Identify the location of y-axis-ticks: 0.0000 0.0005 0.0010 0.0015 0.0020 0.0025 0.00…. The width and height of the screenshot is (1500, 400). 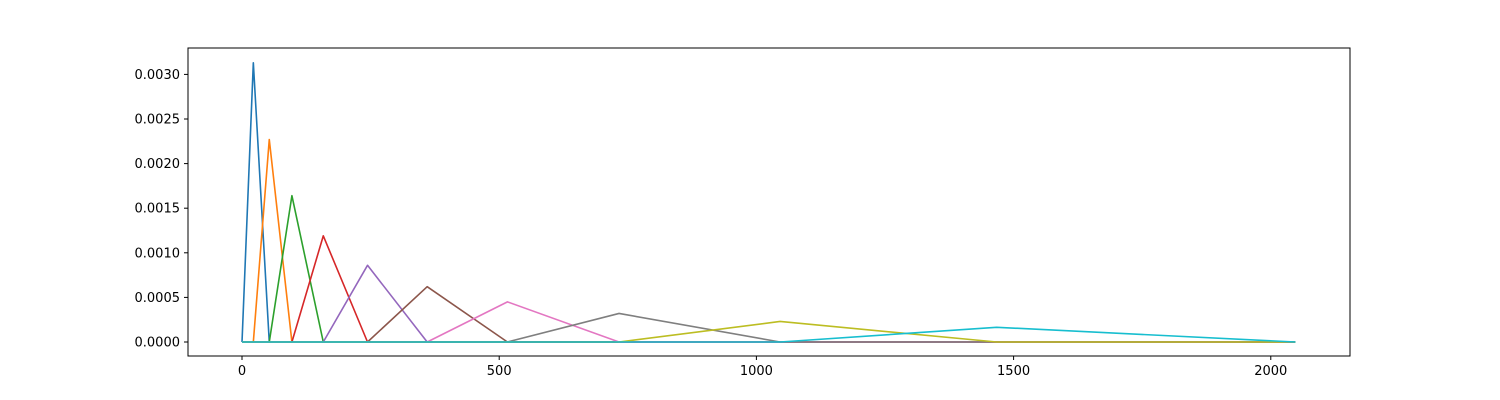
(161, 209).